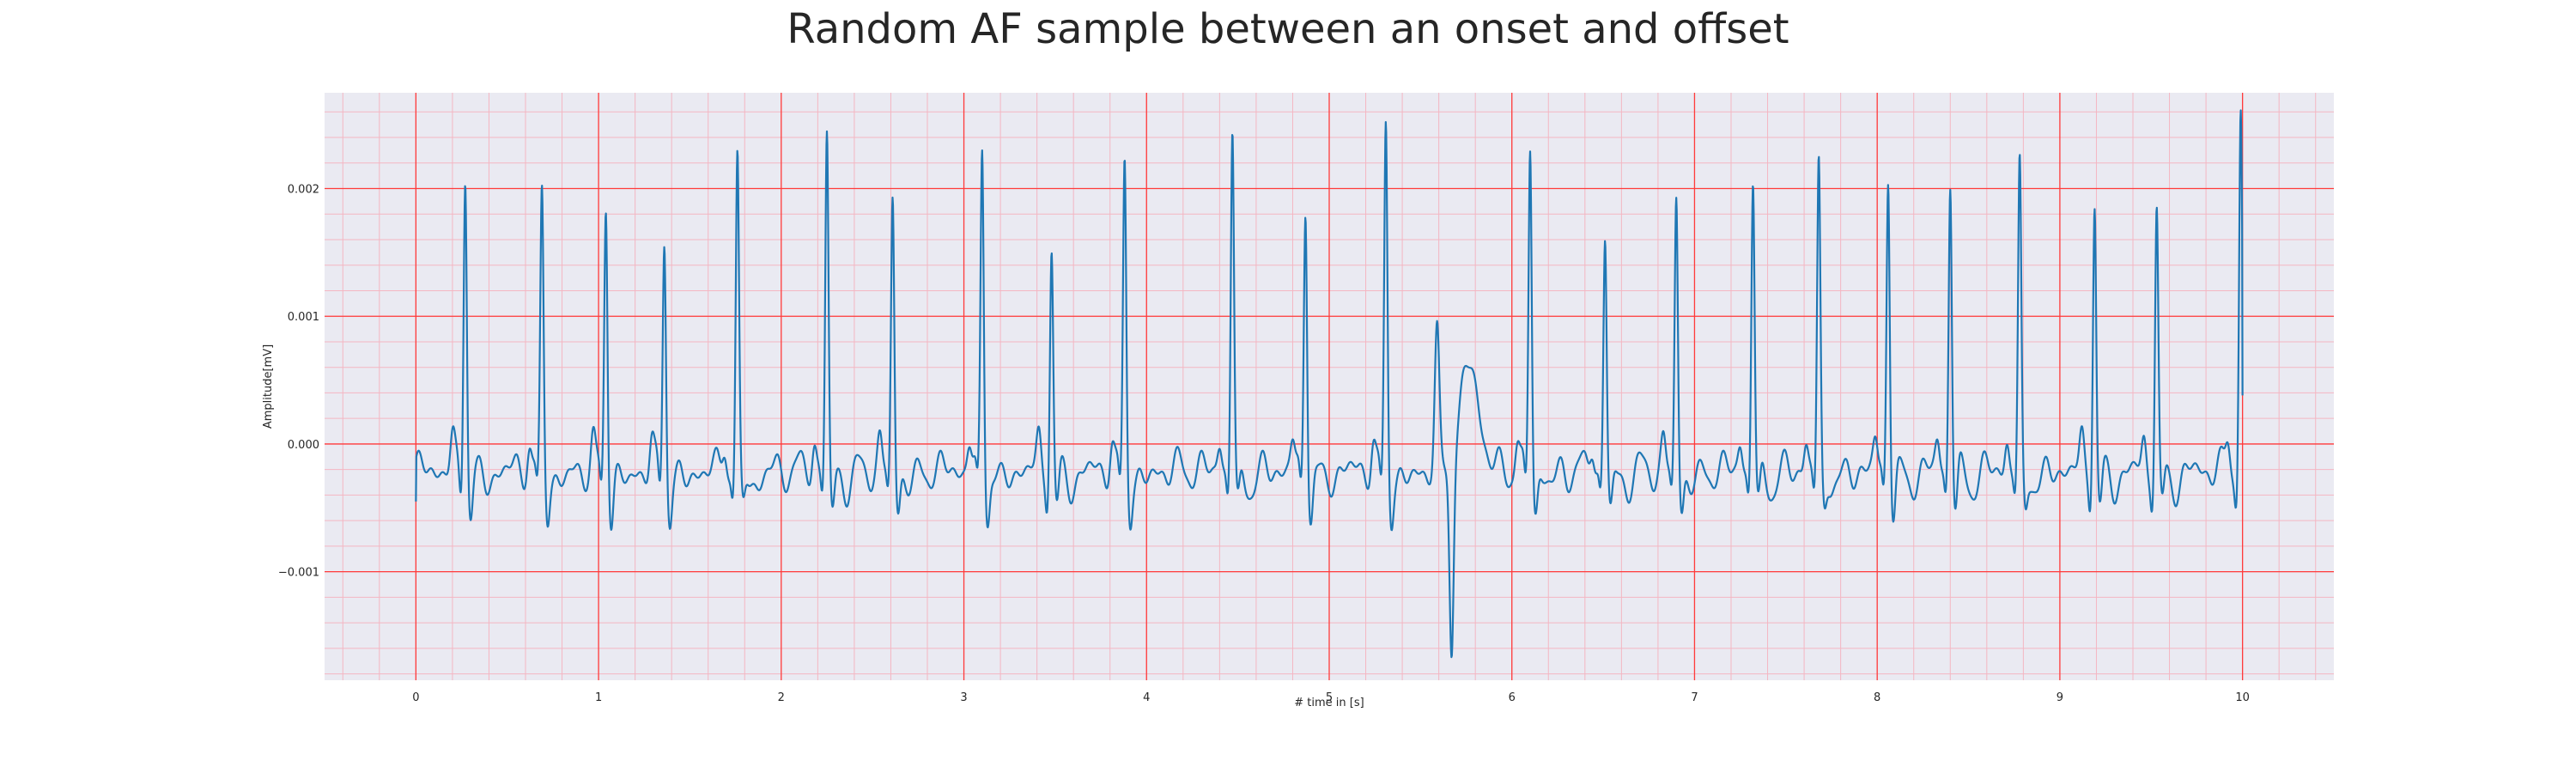 The image size is (2576, 773). What do you see at coordinates (781, 697) in the screenshot?
I see `x-tick-label: 2` at bounding box center [781, 697].